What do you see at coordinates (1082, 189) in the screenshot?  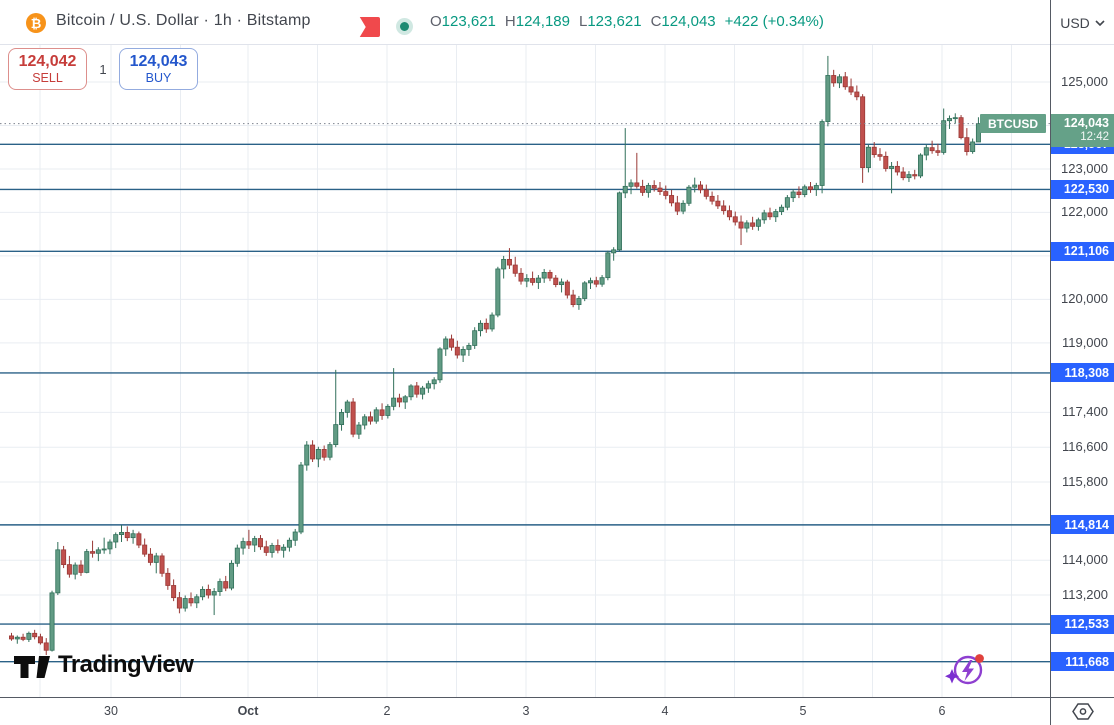 I see `price-level-badge: 122,530` at bounding box center [1082, 189].